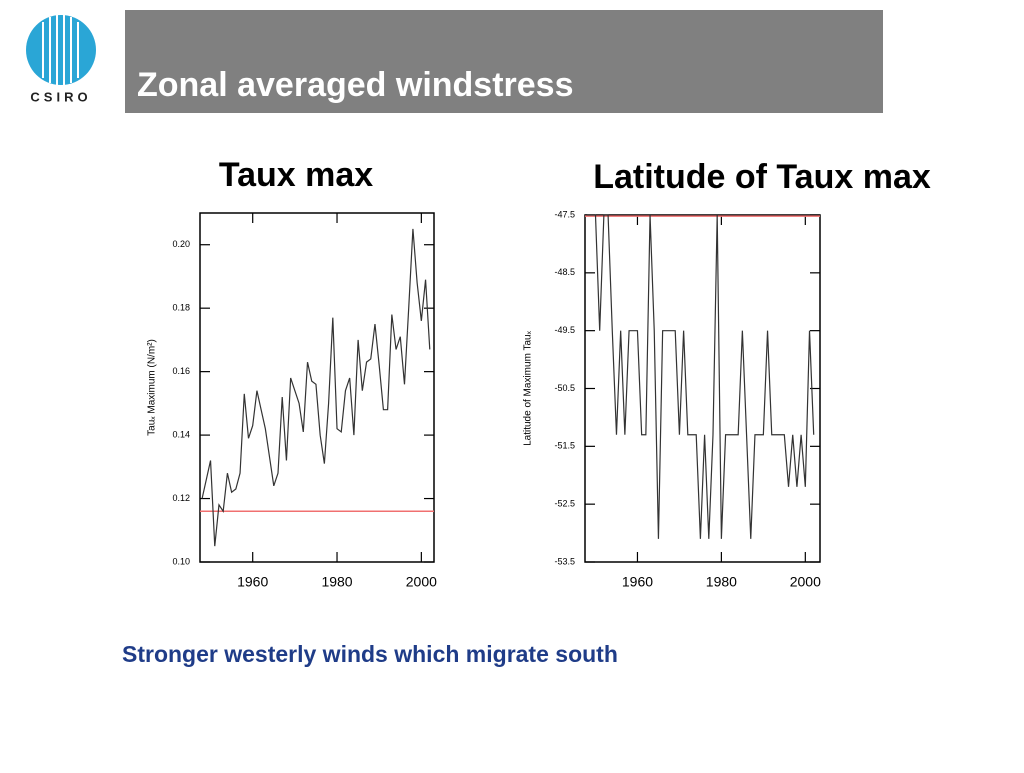 The image size is (1024, 773). What do you see at coordinates (181, 371) in the screenshot?
I see `y-tick-label: 0.16` at bounding box center [181, 371].